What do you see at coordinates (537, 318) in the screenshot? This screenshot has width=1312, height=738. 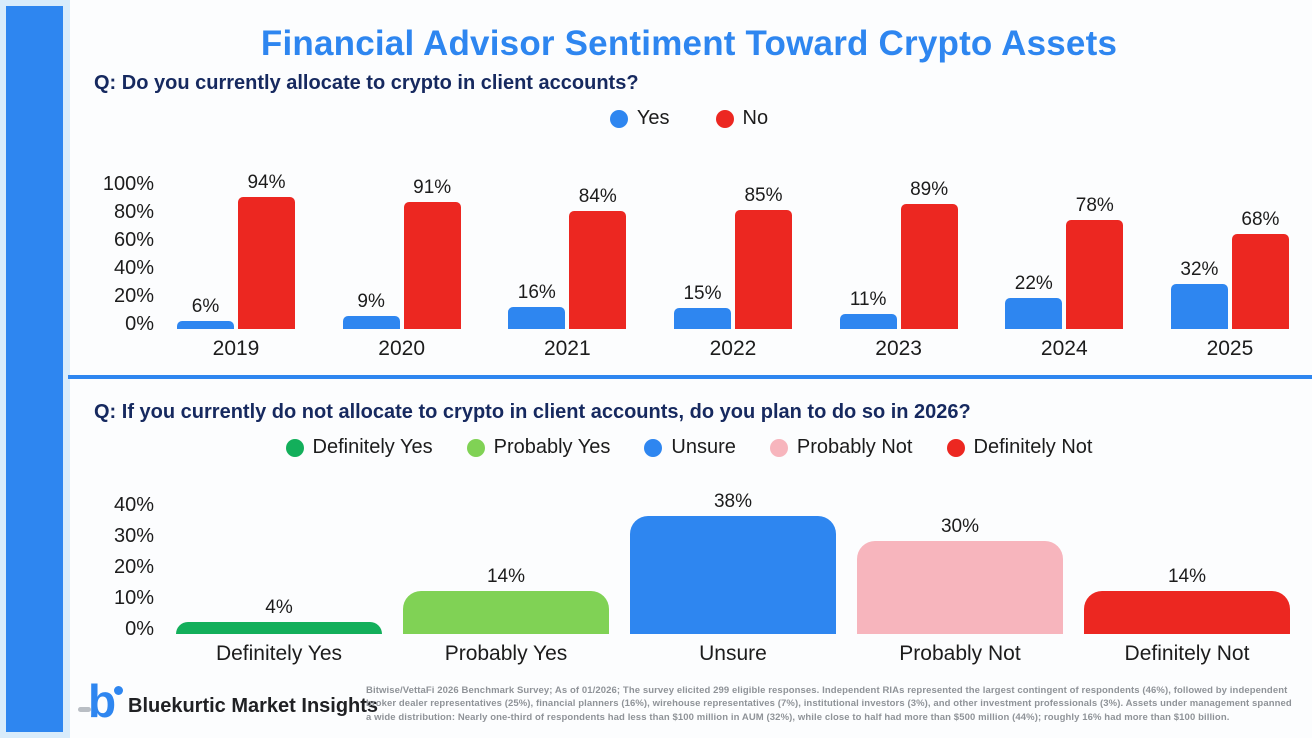 I see `bar-yes-2021` at bounding box center [537, 318].